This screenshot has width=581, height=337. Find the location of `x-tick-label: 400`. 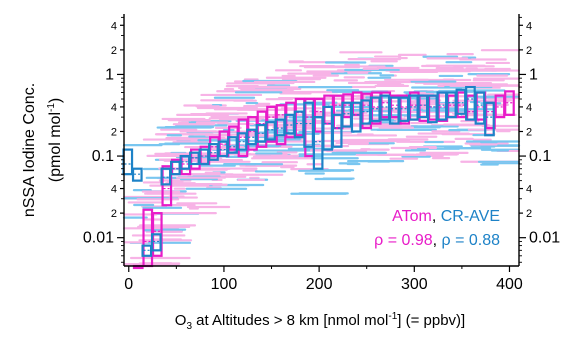

x-tick-label: 400 is located at coordinates (509, 284).